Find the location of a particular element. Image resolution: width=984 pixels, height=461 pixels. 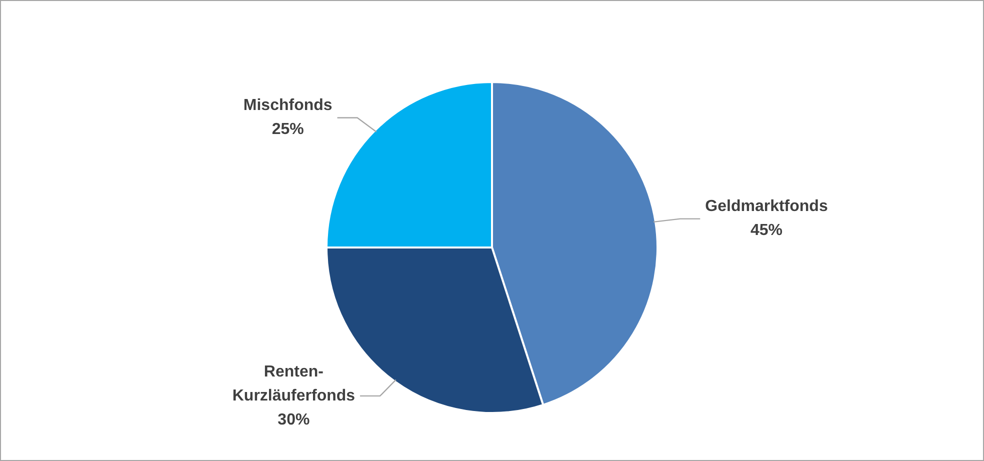

data-label: 45% is located at coordinates (766, 231).